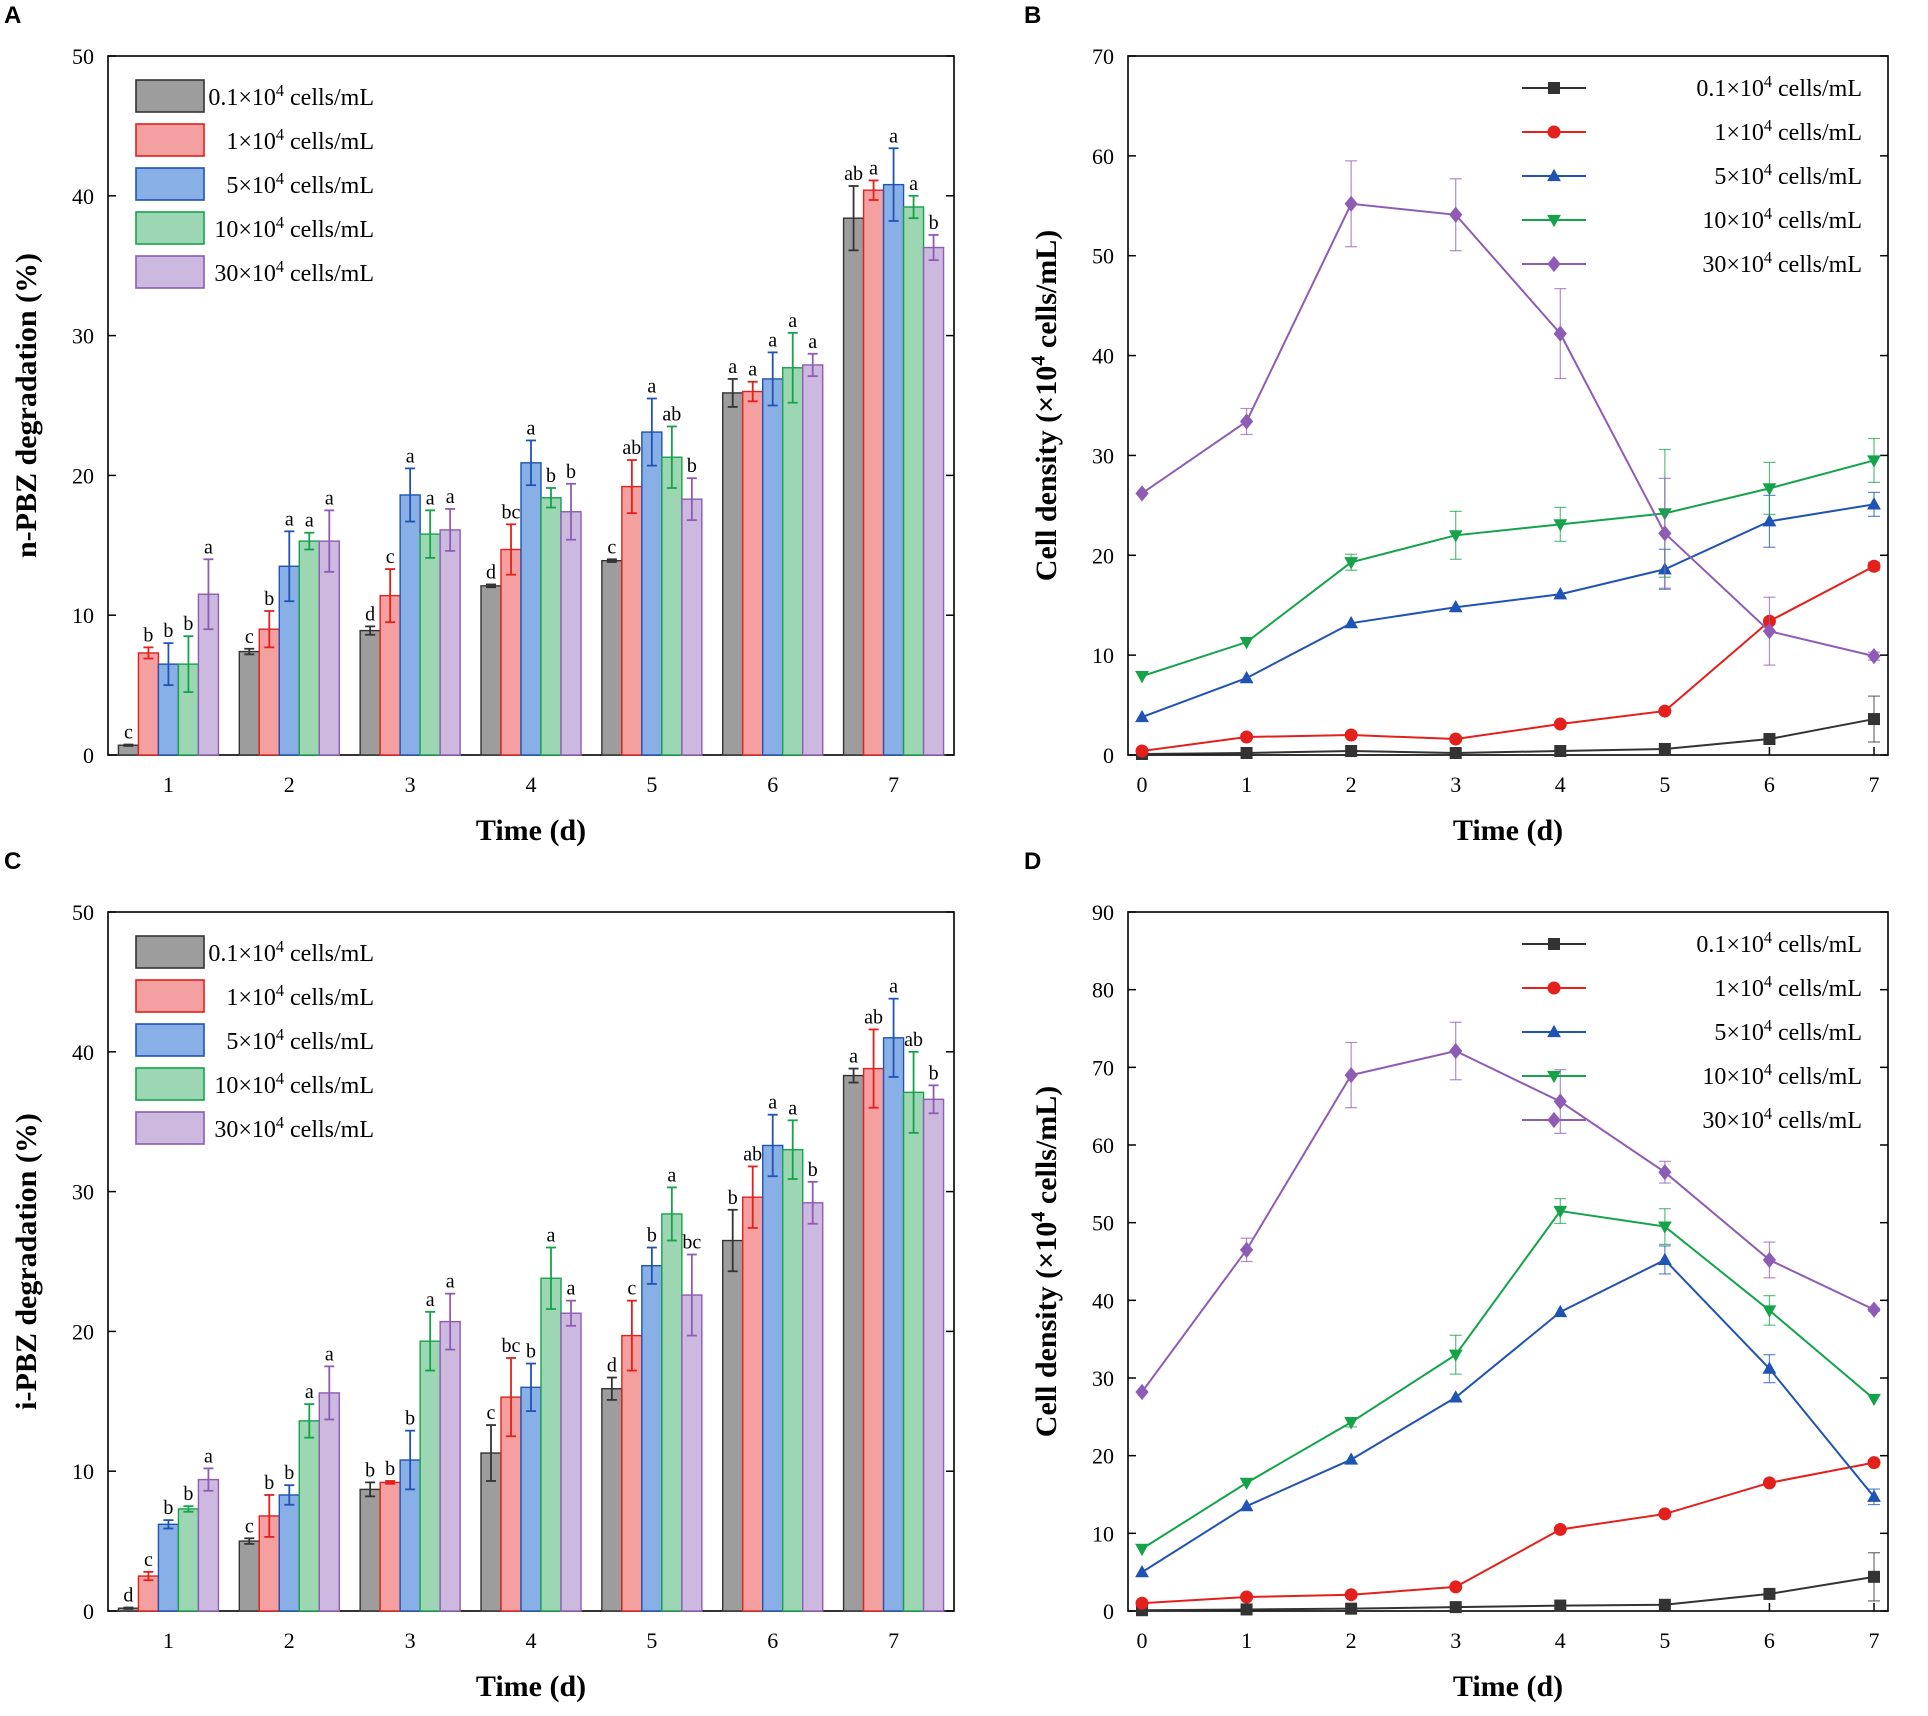 The width and height of the screenshot is (1928, 1716). What do you see at coordinates (1508, 830) in the screenshot?
I see `x-axis-title: Time (d)` at bounding box center [1508, 830].